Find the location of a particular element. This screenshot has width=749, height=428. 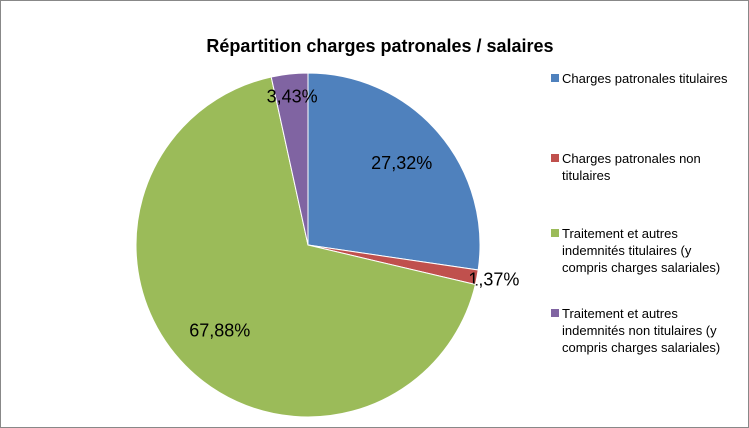

legend-label: Charges patronales non titulaires is located at coordinates (631, 167).